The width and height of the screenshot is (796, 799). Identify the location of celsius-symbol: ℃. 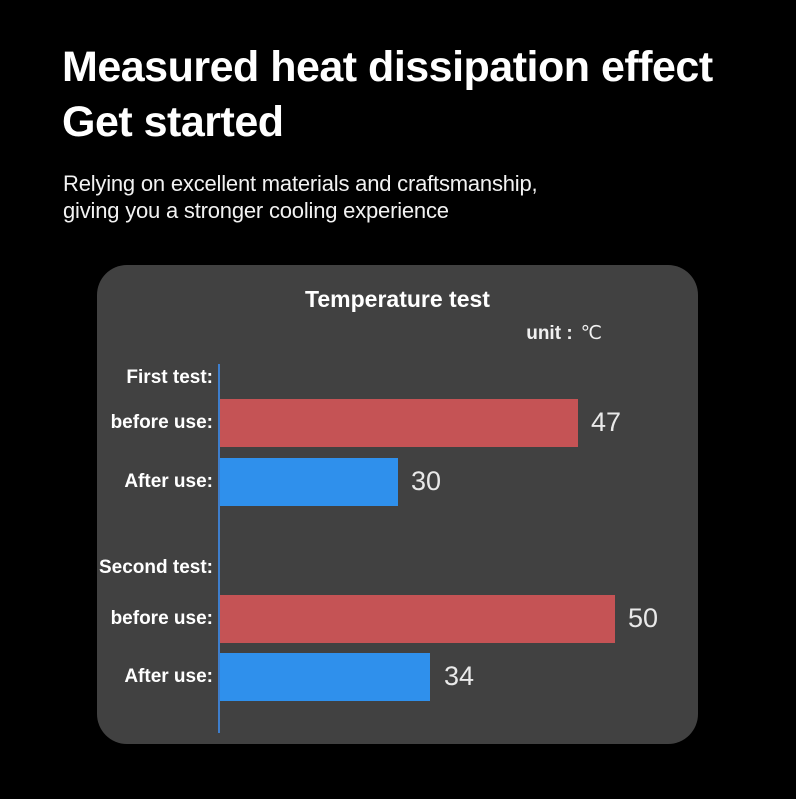
(591, 333).